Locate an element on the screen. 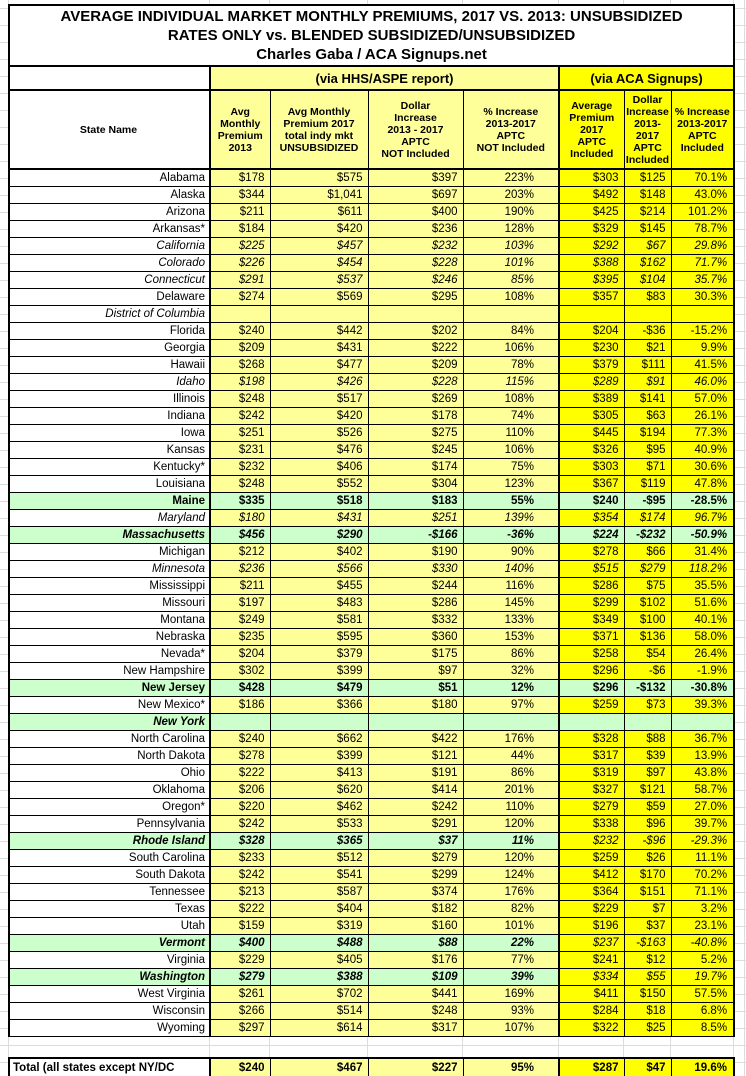  total-value-cell: 95% is located at coordinates (511, 1066).